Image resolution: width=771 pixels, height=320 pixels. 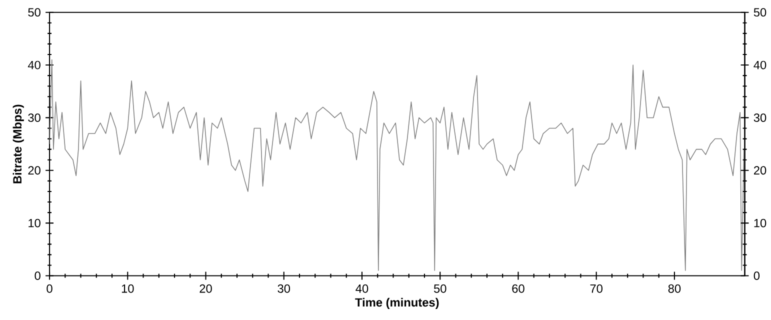 I want to click on x-tick-label: 10, so click(x=128, y=288).